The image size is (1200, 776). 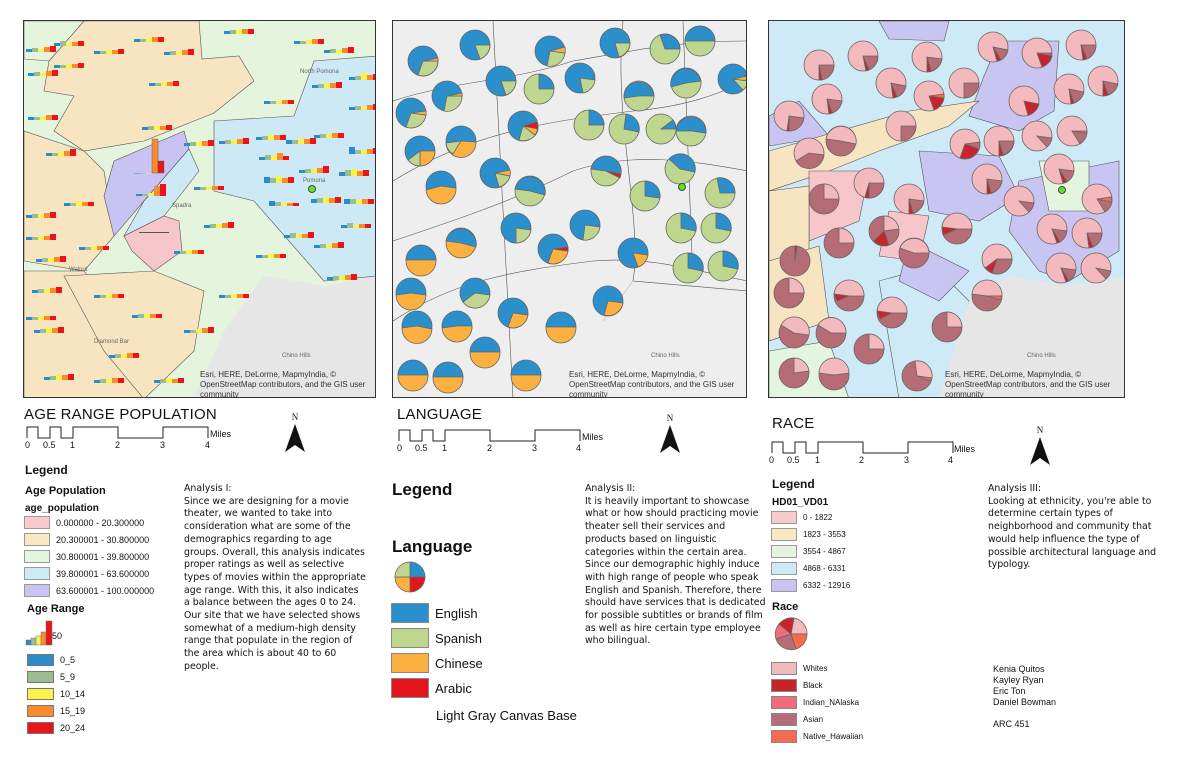 What do you see at coordinates (456, 613) in the screenshot?
I see `class-label: English` at bounding box center [456, 613].